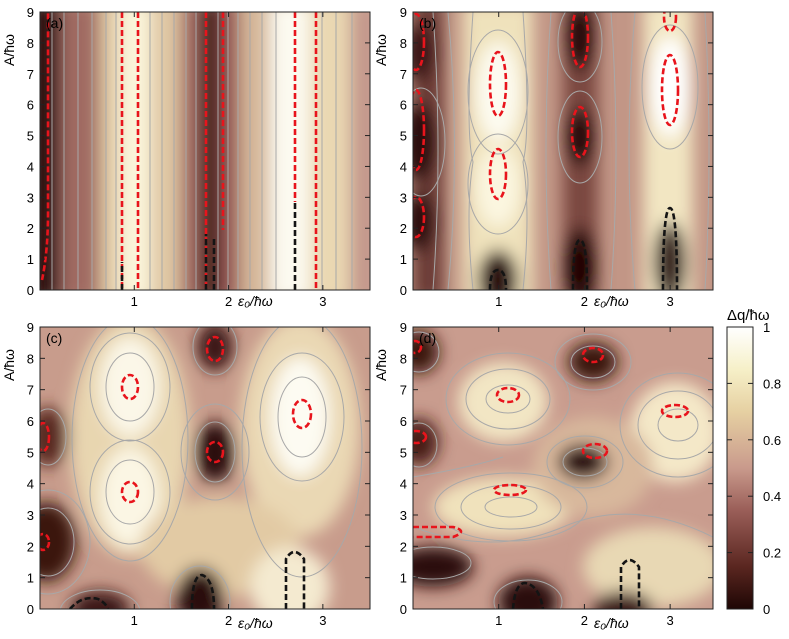  I want to click on colorbar-gradient, so click(740, 468).